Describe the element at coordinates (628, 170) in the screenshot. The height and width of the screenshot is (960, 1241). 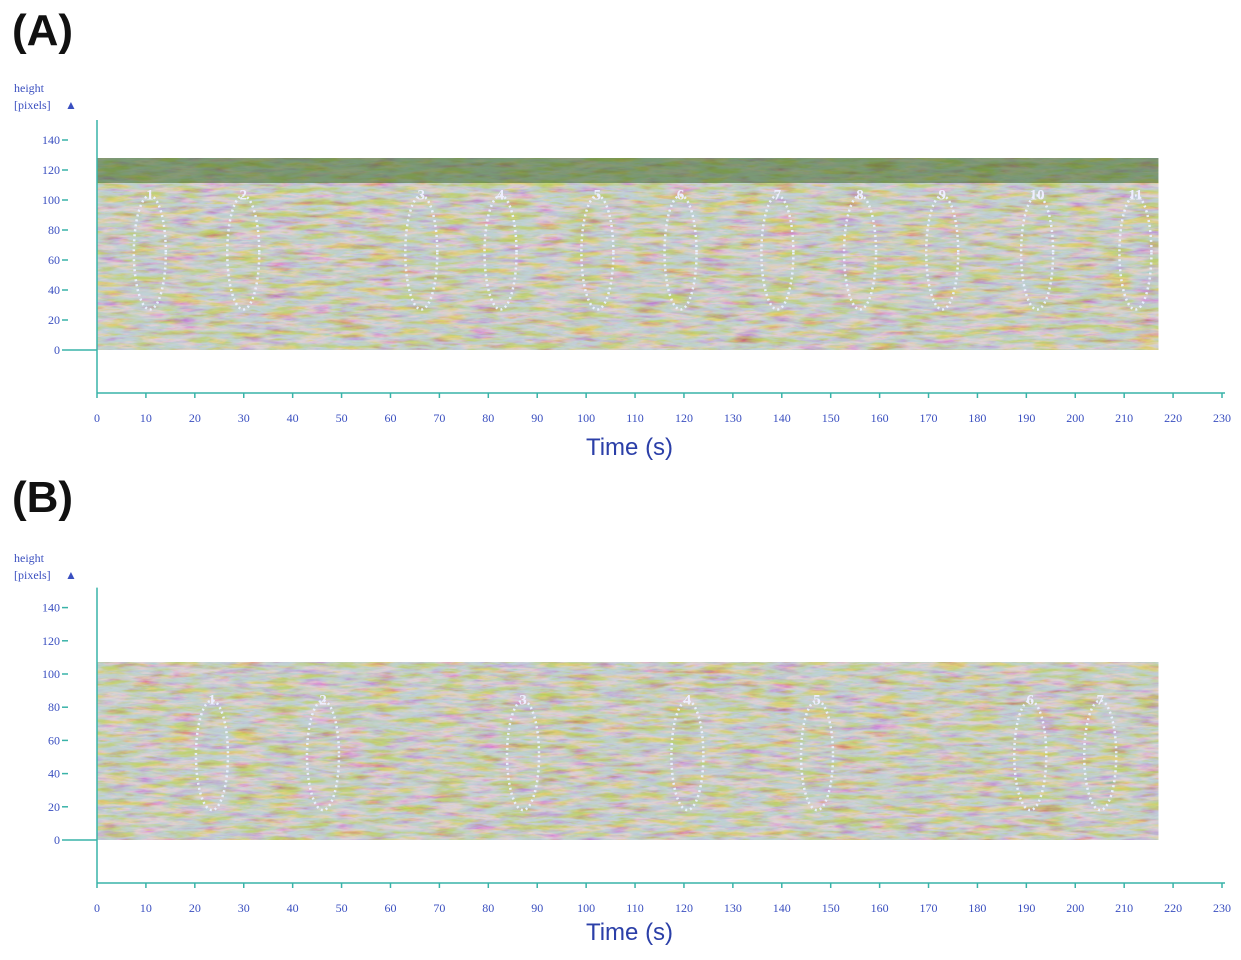
I see `image-band` at that location.